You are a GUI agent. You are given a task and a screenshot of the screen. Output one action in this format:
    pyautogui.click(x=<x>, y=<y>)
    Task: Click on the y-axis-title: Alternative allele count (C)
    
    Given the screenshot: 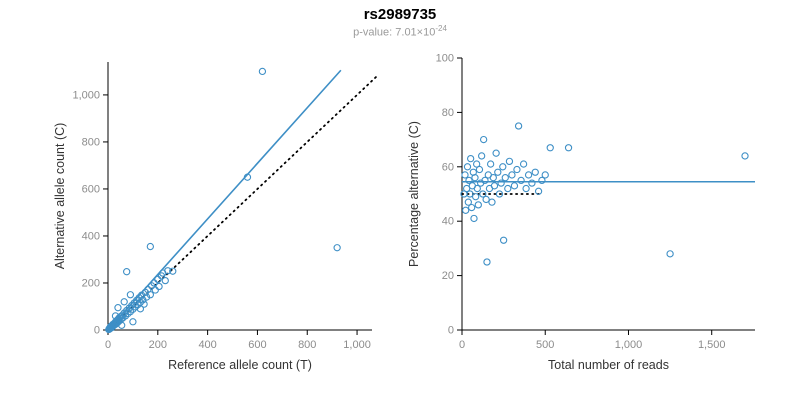 What is the action you would take?
    pyautogui.click(x=60, y=196)
    